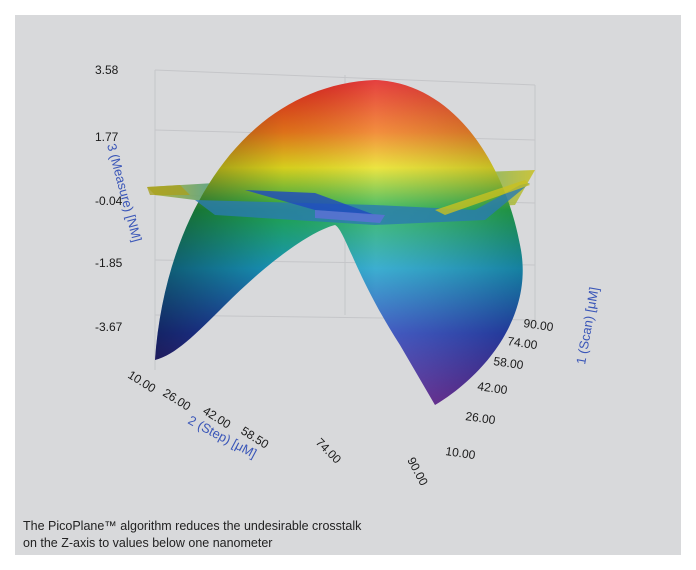 Image resolution: width=696 pixels, height=570 pixels. I want to click on z-axis-ticks: 3.58 1.77 -0.04 -1.85 -3.67, so click(109, 198).